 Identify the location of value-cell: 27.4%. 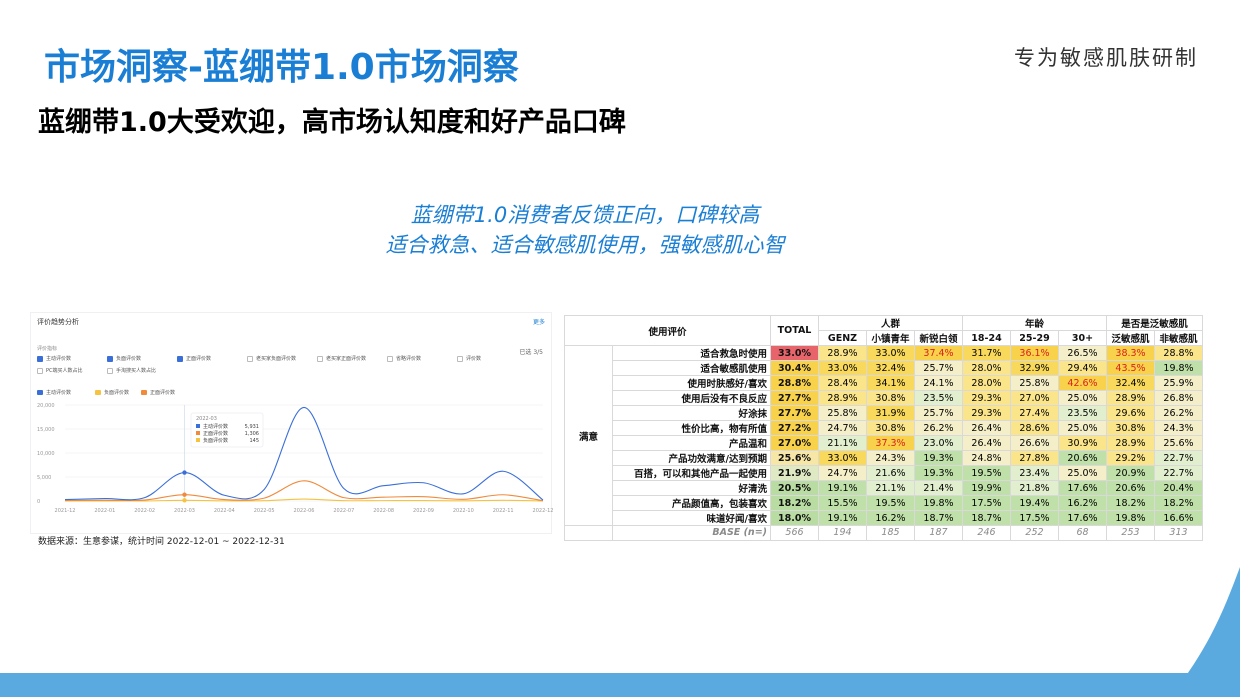
(1034, 413).